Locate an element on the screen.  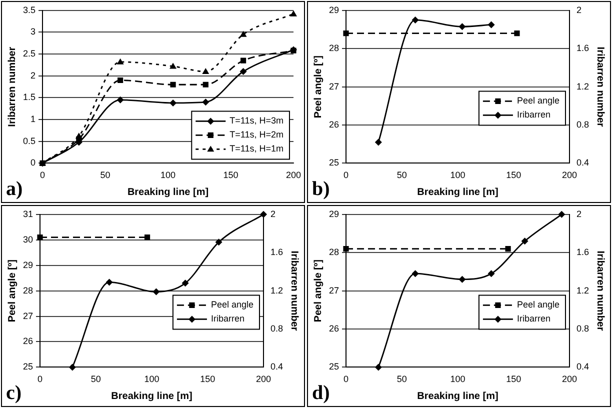
y-tick-label: 2.5 is located at coordinates (29, 53).